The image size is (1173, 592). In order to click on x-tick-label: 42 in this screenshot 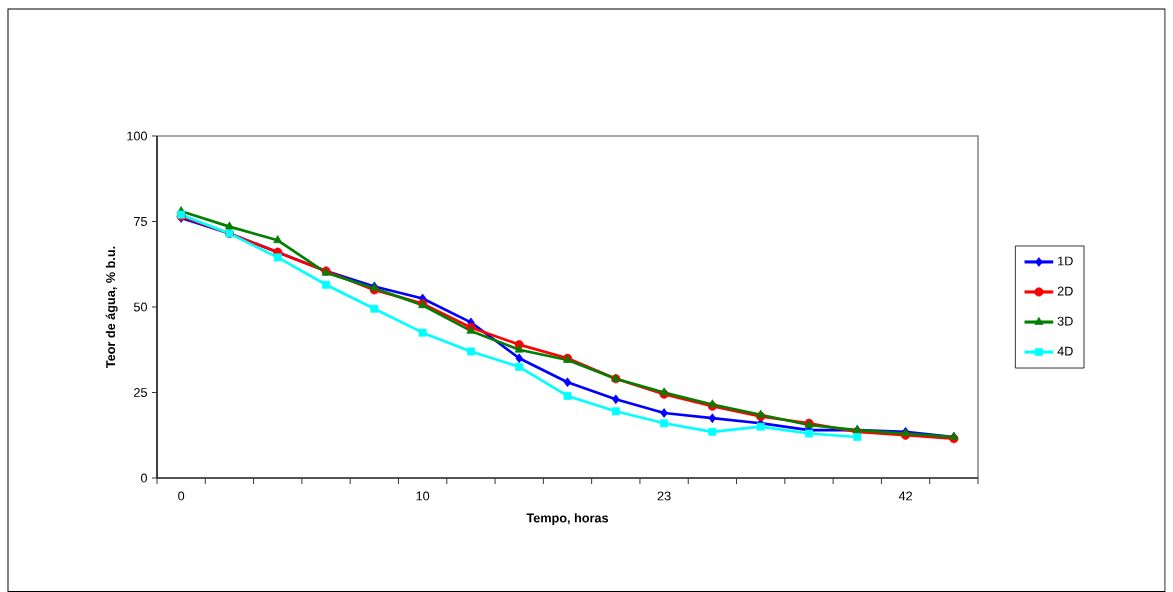, I will do `click(905, 496)`.